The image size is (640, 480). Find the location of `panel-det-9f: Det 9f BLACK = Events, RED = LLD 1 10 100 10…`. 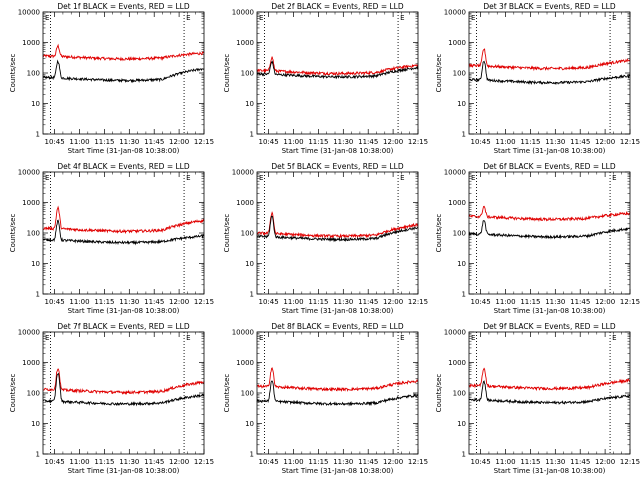

panel-det-9f: Det 9f BLACK = Events, RED = LLD 1 10 100 10… is located at coordinates (537, 398).